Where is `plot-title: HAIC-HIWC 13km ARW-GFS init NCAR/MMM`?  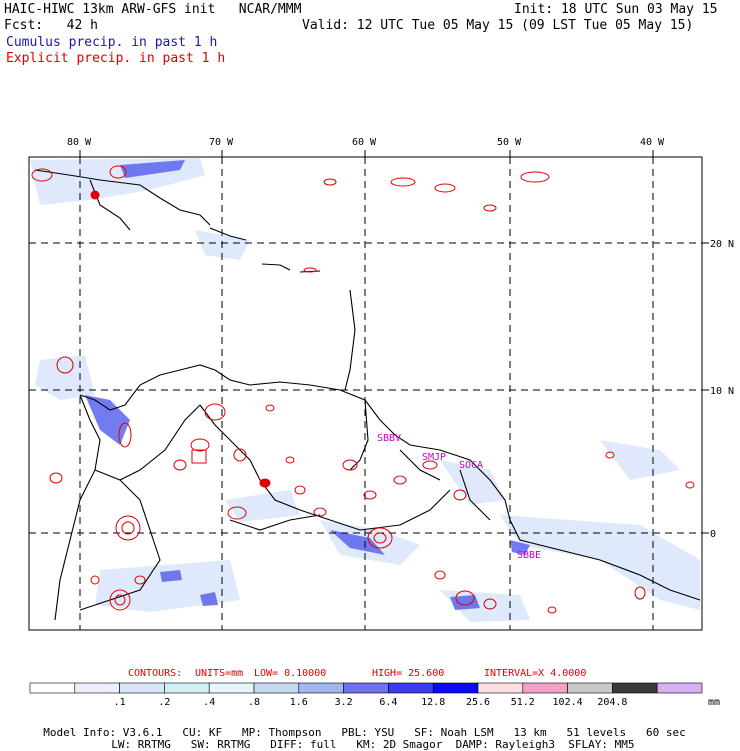 plot-title: HAIC-HIWC 13km ARW-GFS init NCAR/MMM is located at coordinates (153, 9).